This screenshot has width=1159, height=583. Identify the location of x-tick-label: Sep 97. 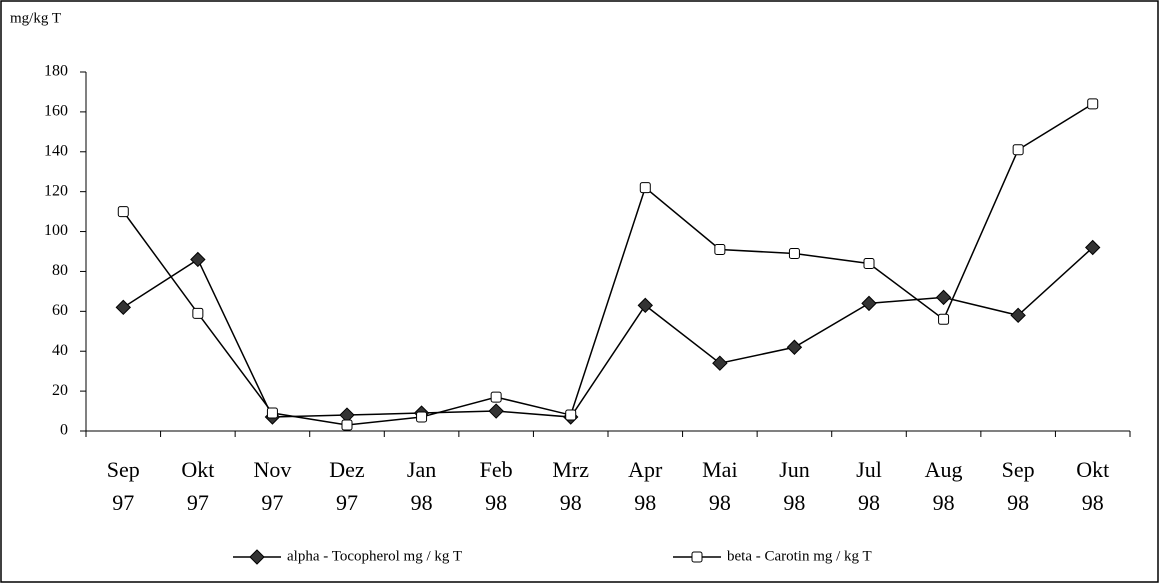
(123, 486).